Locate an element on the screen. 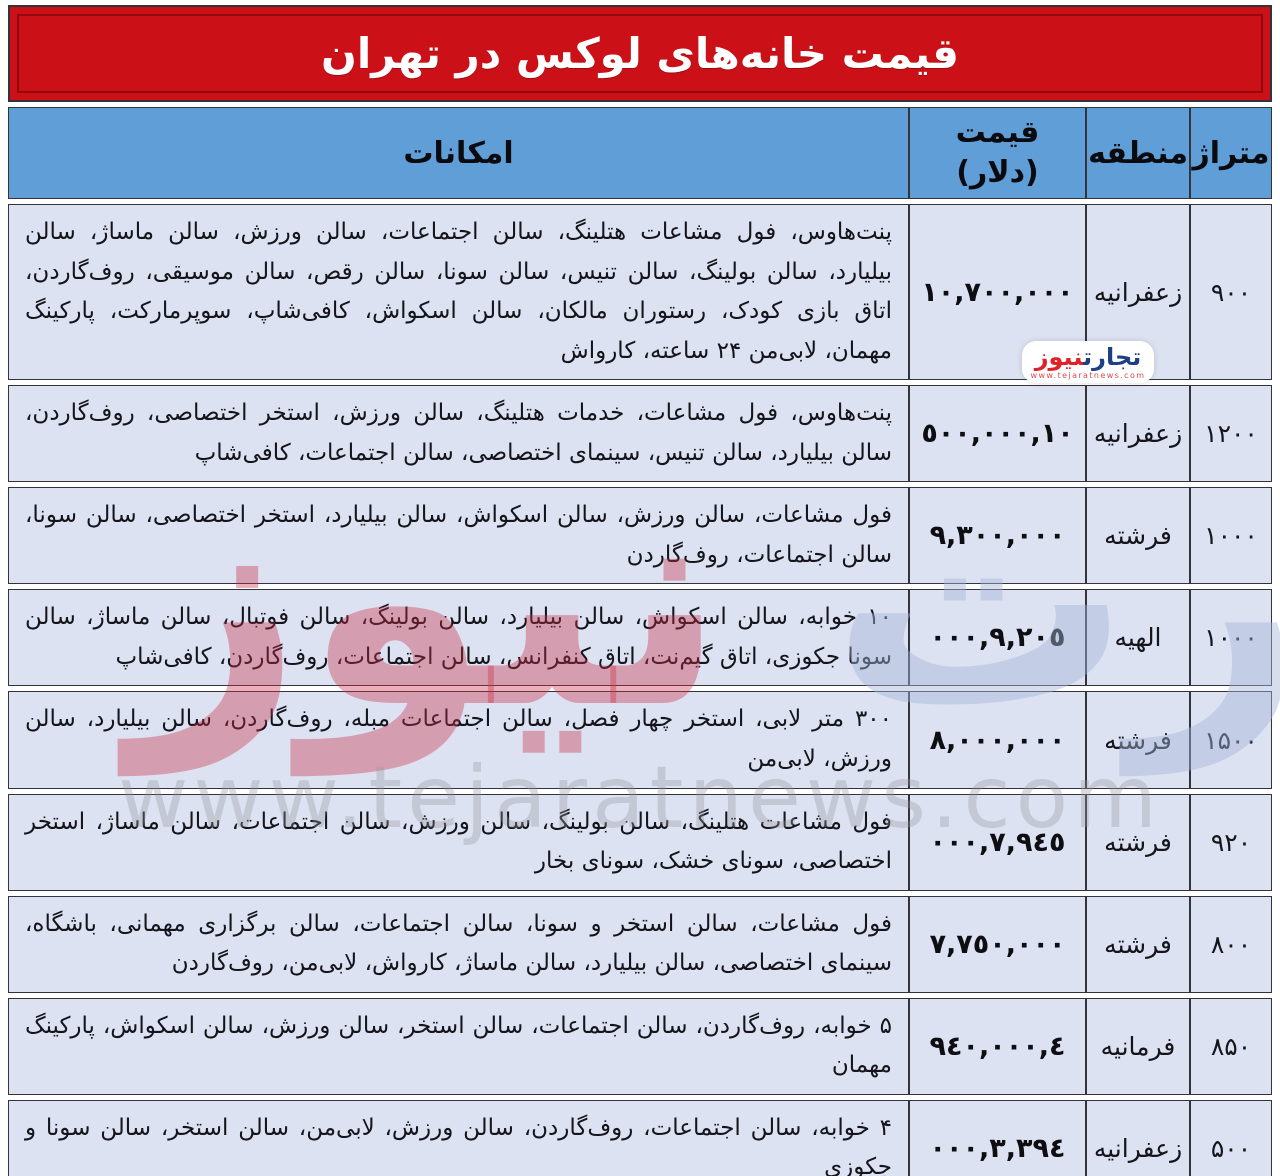 This screenshot has width=1280, height=1176. tejaratnews-logo-badge: تجارتنیوز www.tejaratnews.com is located at coordinates (1088, 362).